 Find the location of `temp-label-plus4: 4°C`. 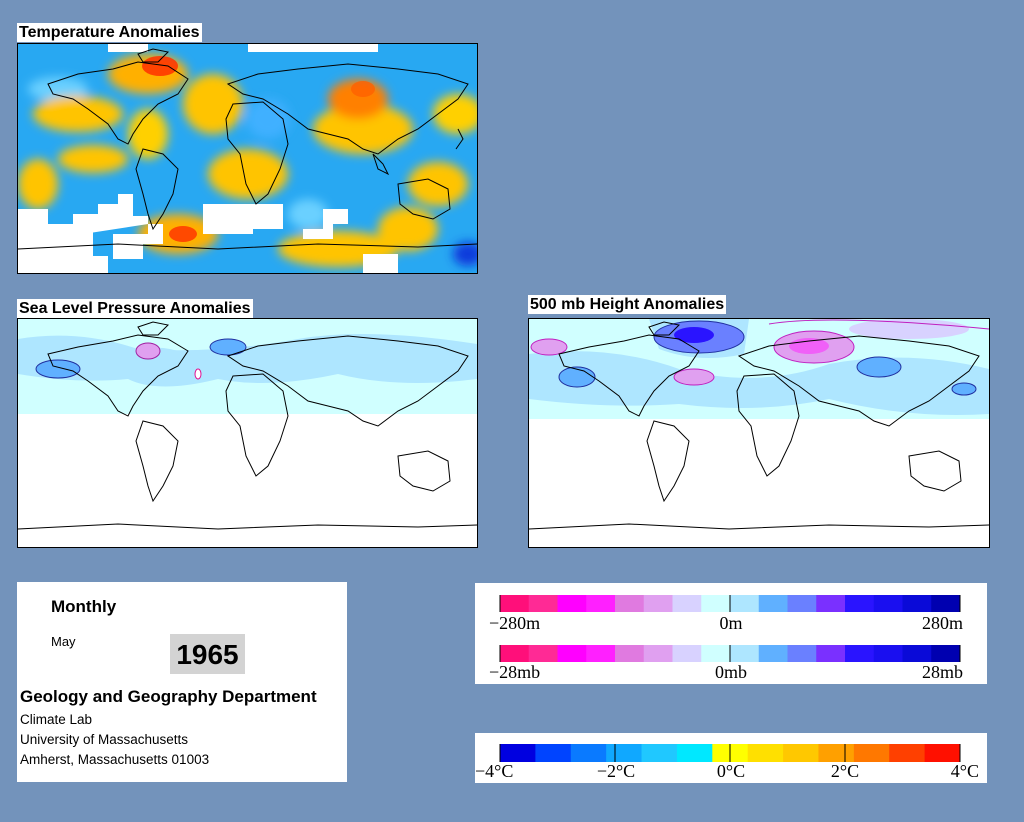

temp-label-plus4: 4°C is located at coordinates (965, 771).